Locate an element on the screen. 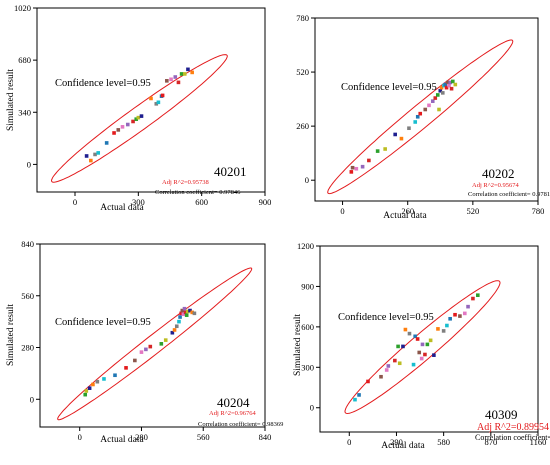 The image size is (550, 465). x-tick-label: 520 is located at coordinates (472, 211).